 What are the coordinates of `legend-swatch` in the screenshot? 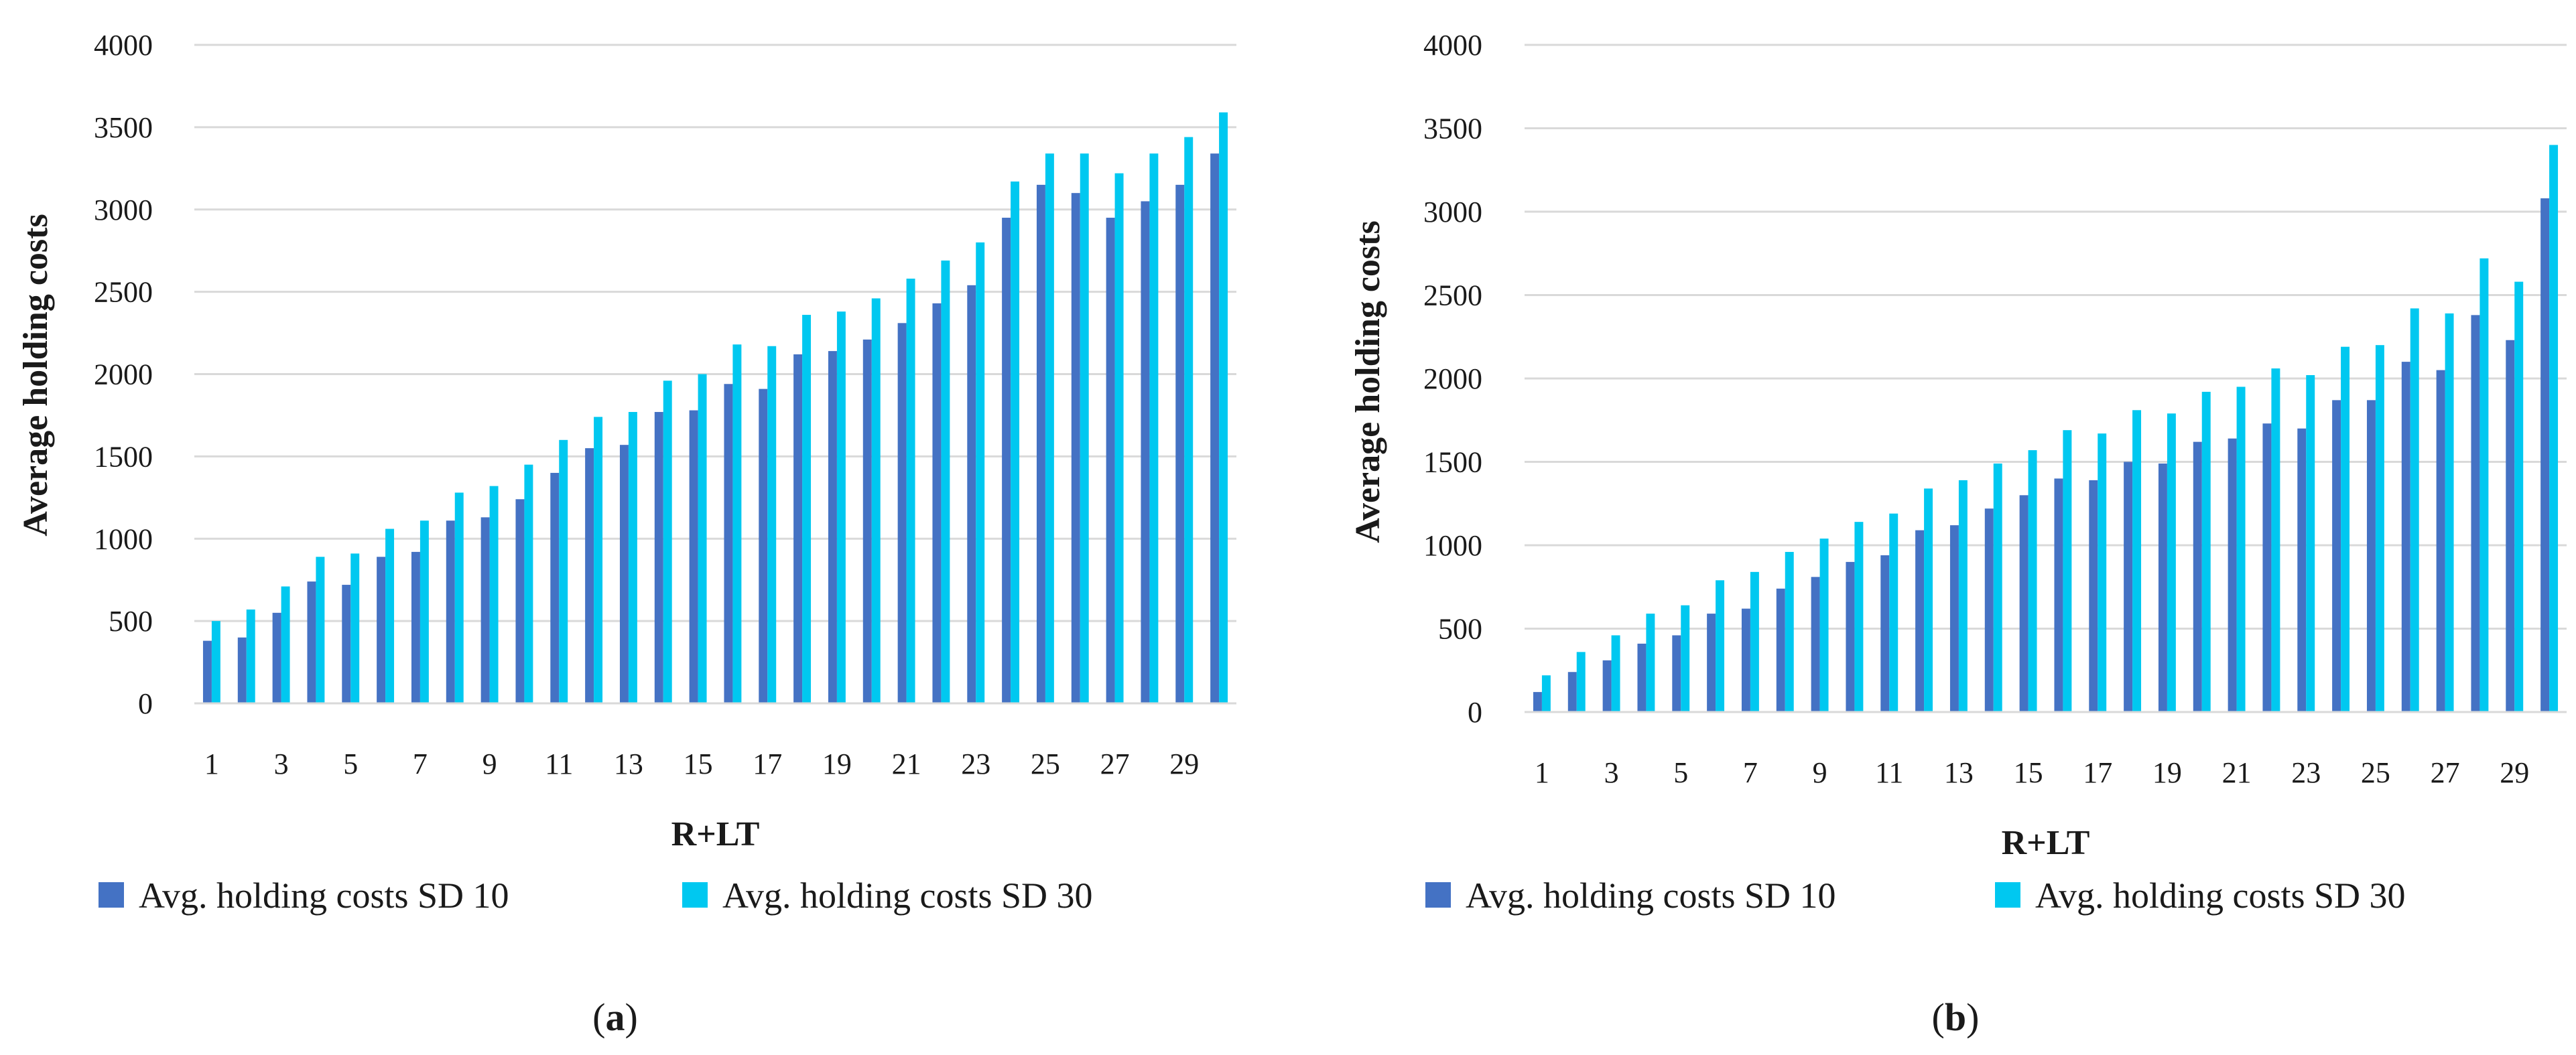 It's located at (1438, 895).